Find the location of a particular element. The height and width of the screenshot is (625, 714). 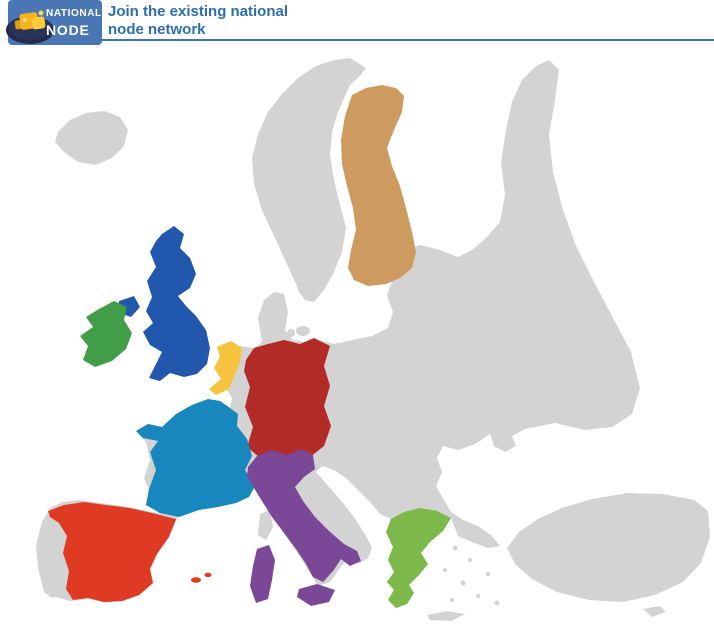

country-spain is located at coordinates (112, 552).